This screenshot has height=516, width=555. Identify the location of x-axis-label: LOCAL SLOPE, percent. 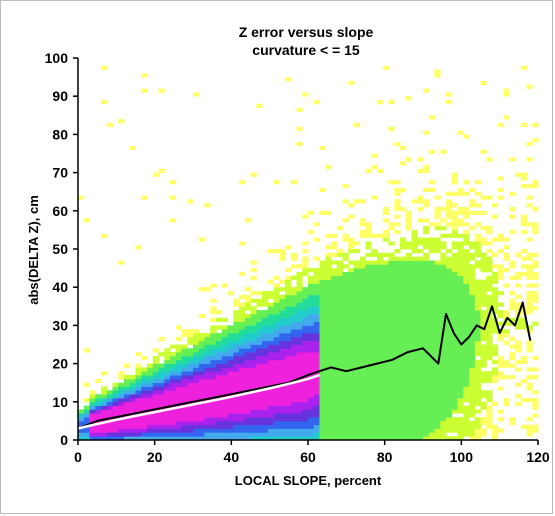
(308, 480).